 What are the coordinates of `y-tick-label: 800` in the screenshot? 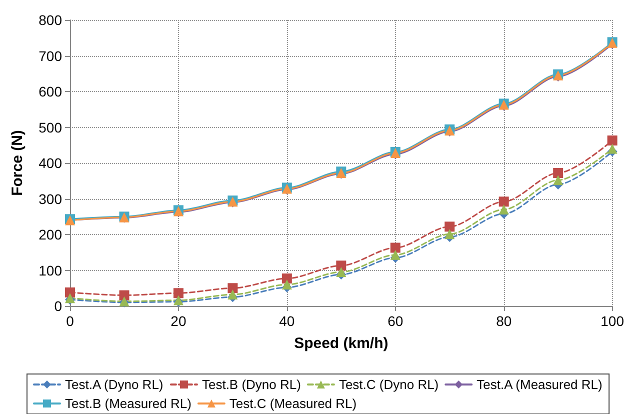 It's located at (50, 20).